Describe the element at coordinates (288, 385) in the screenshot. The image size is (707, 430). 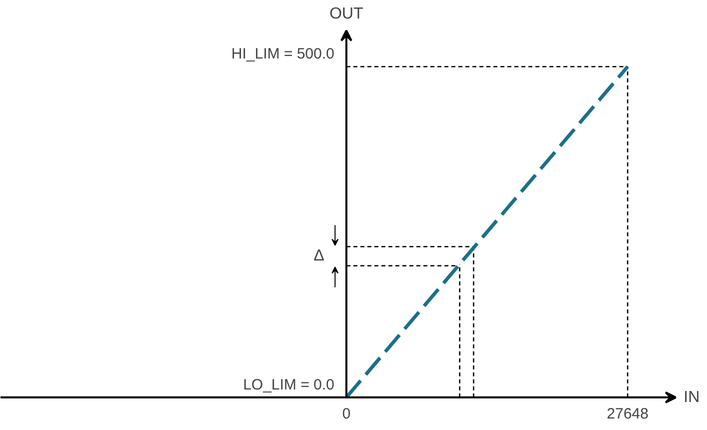
I see `y-tick-label: LO_LIM = 0.0` at that location.